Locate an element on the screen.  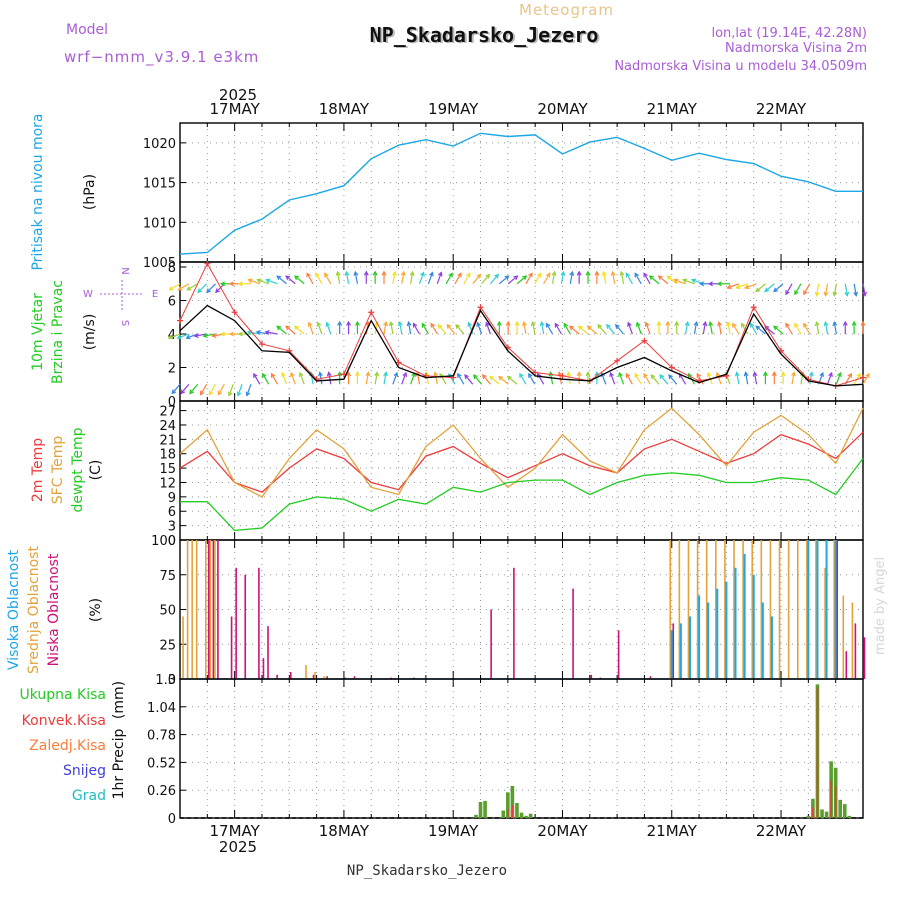
precip-legend-item: Konvek.Kisa is located at coordinates (64, 721).